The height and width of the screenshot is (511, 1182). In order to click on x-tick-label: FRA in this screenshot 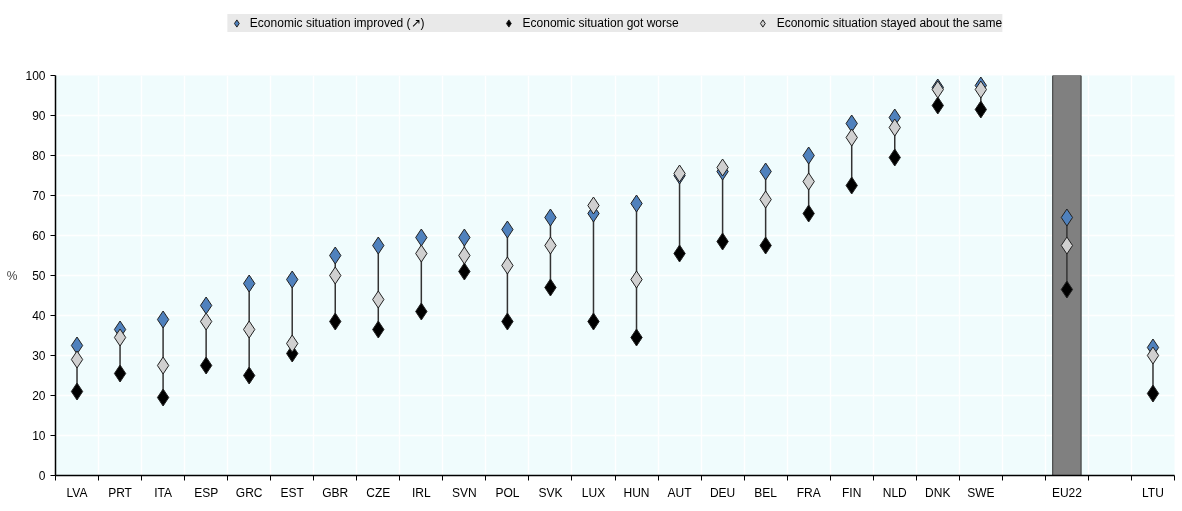, I will do `click(808, 492)`.